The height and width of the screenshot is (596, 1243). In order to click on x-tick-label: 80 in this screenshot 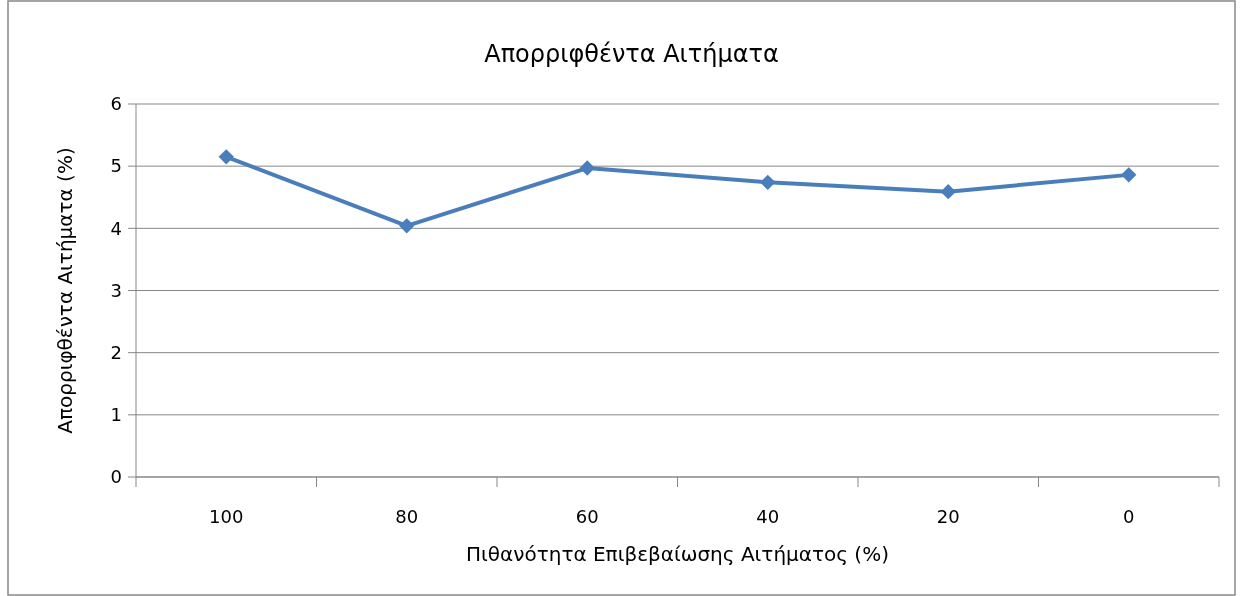, I will do `click(407, 516)`.